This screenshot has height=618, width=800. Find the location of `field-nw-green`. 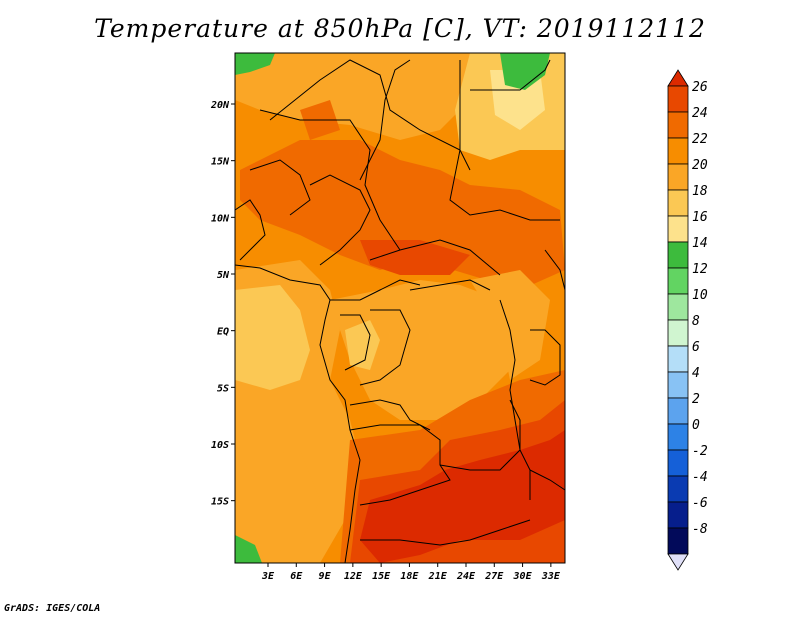

field-nw-green is located at coordinates (255, 64).